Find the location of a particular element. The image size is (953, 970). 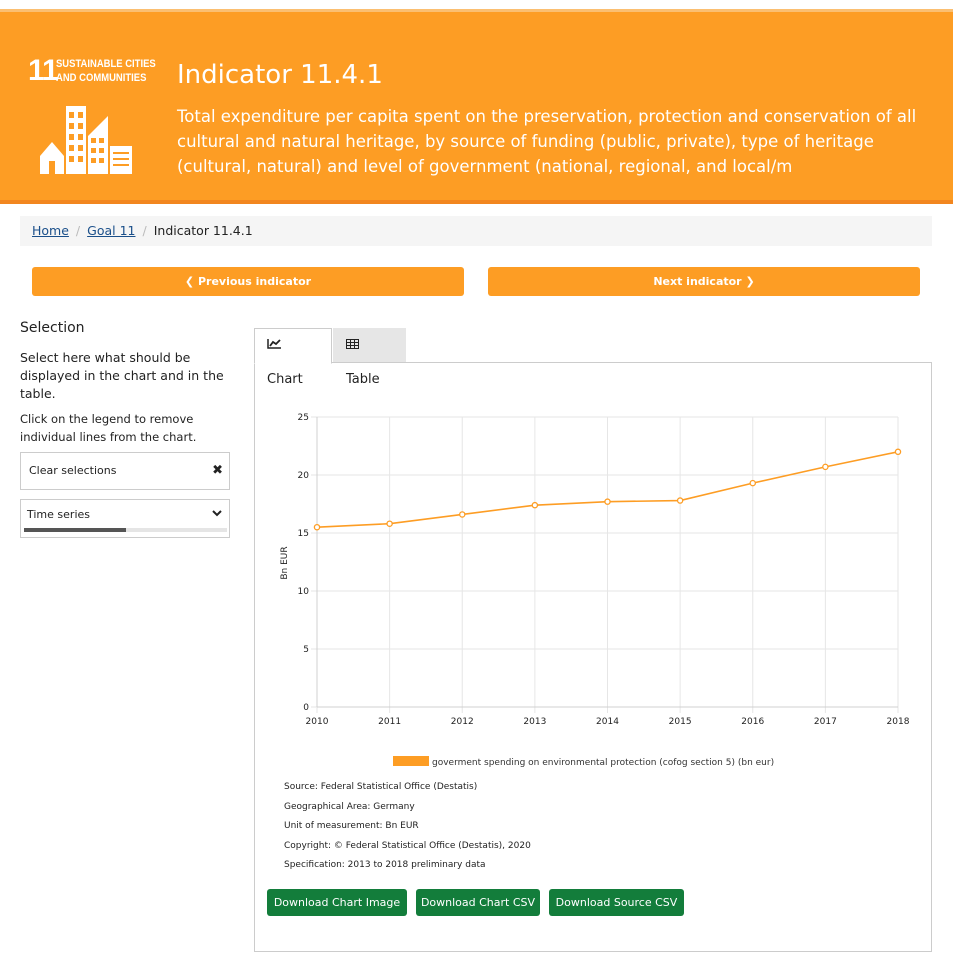

chevron-left-icon: ❮ is located at coordinates (189, 281).